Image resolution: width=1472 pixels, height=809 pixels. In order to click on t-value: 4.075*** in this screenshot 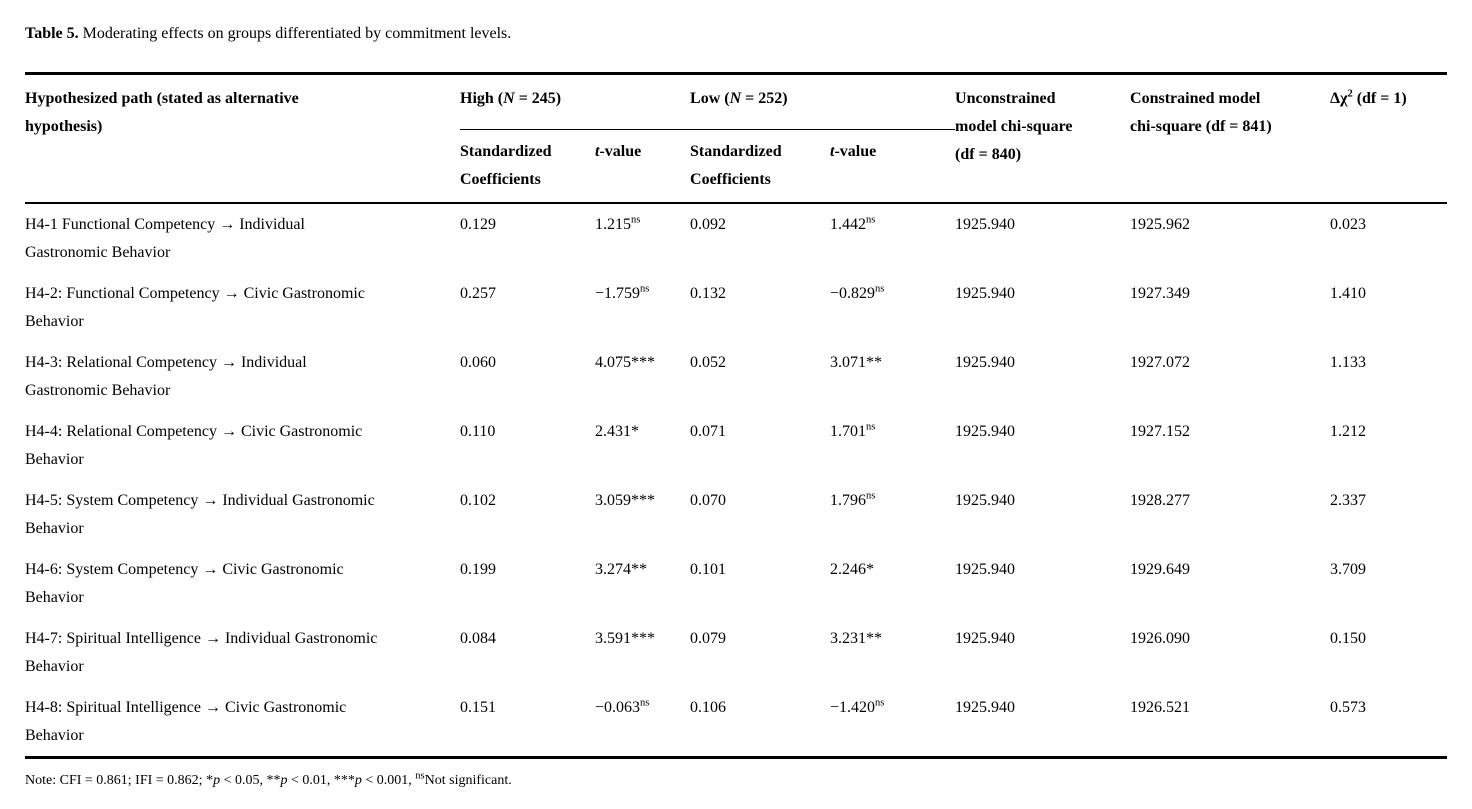, I will do `click(625, 362)`.